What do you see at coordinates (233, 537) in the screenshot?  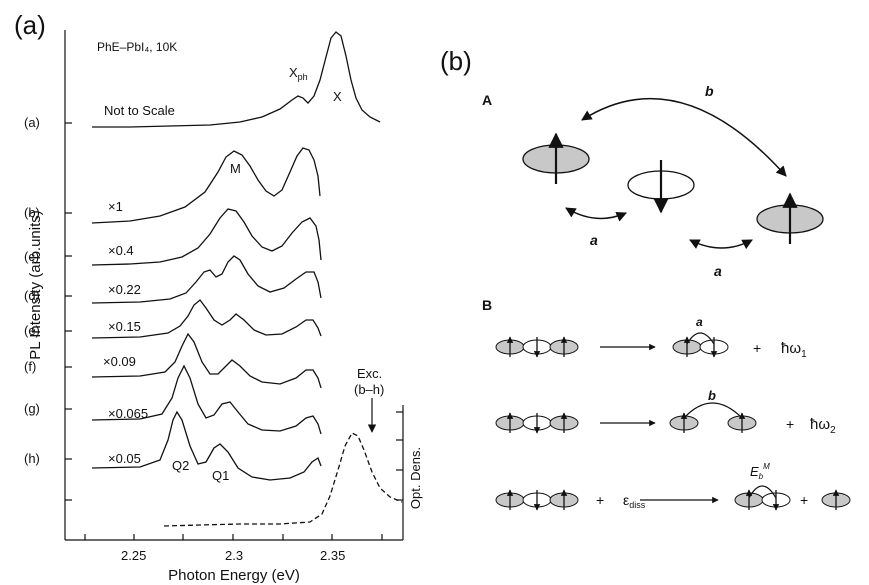 I see `bottom-tick-marks` at bounding box center [233, 537].